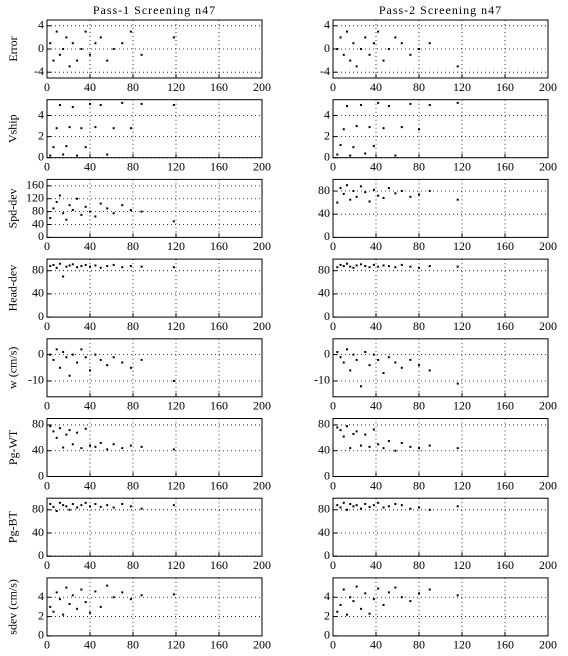 The width and height of the screenshot is (568, 656). What do you see at coordinates (35, 197) in the screenshot?
I see `y-tick-label: 120` at bounding box center [35, 197].